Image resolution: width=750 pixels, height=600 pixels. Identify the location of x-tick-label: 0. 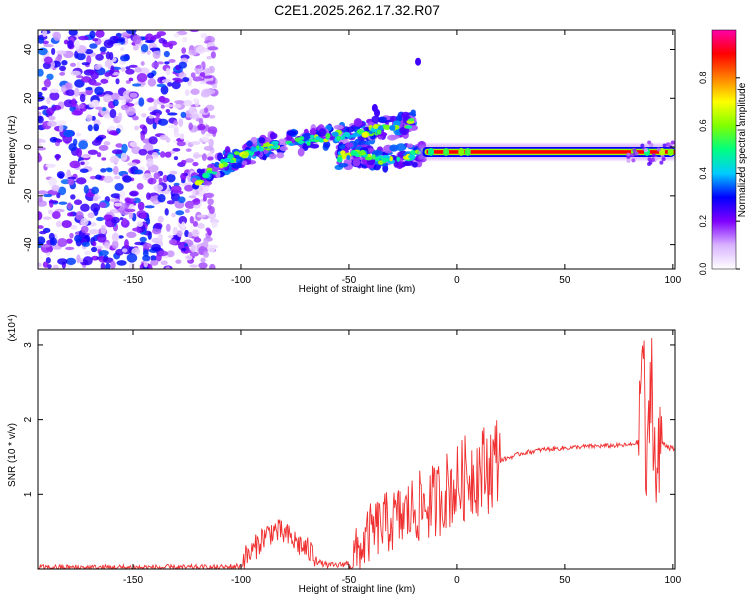
(457, 580).